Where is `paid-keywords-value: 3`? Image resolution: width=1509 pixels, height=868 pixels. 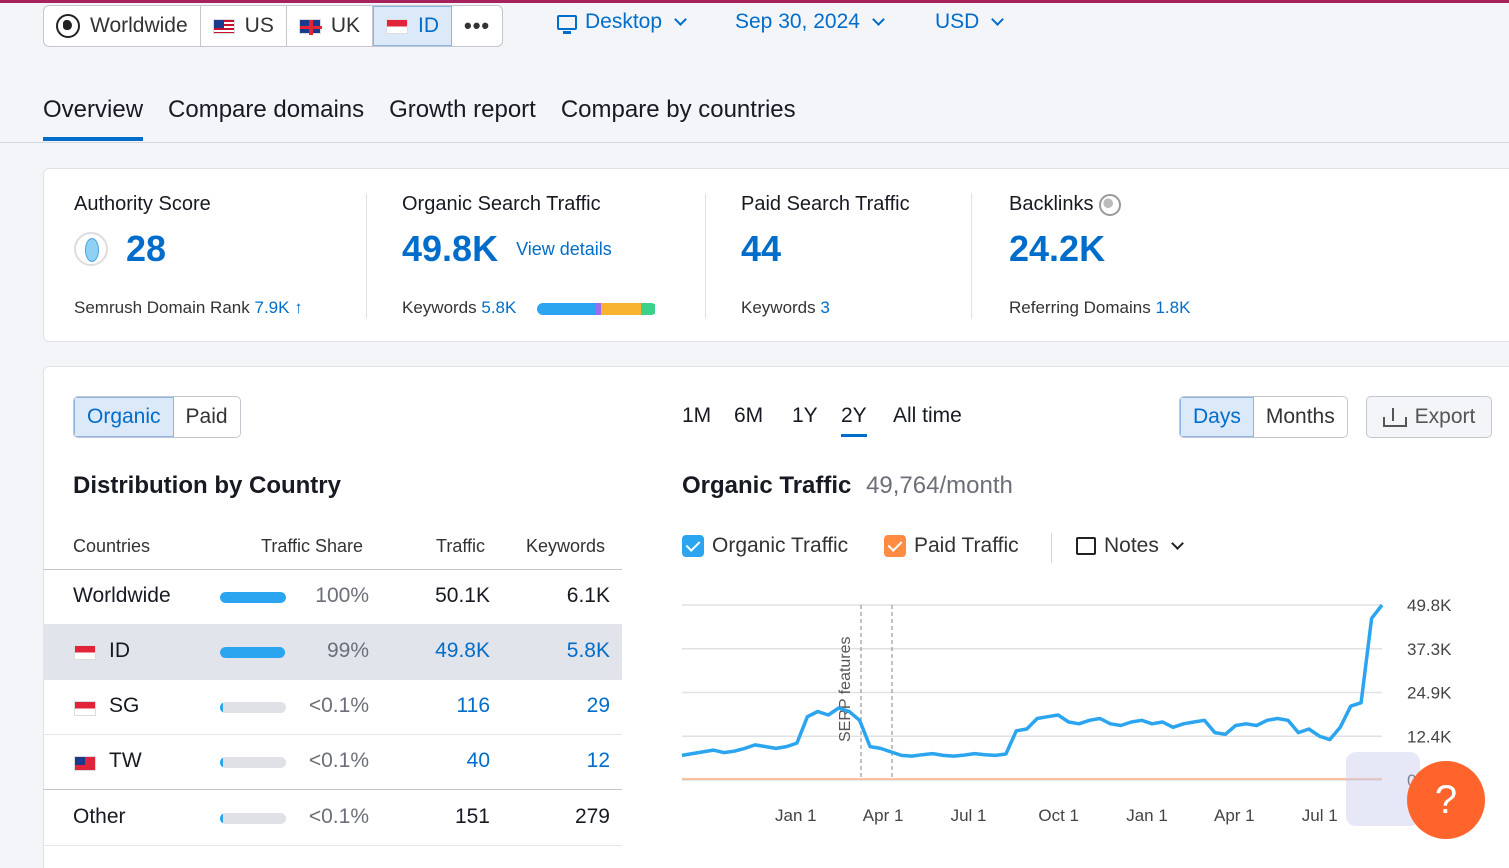 paid-keywords-value: 3 is located at coordinates (825, 307).